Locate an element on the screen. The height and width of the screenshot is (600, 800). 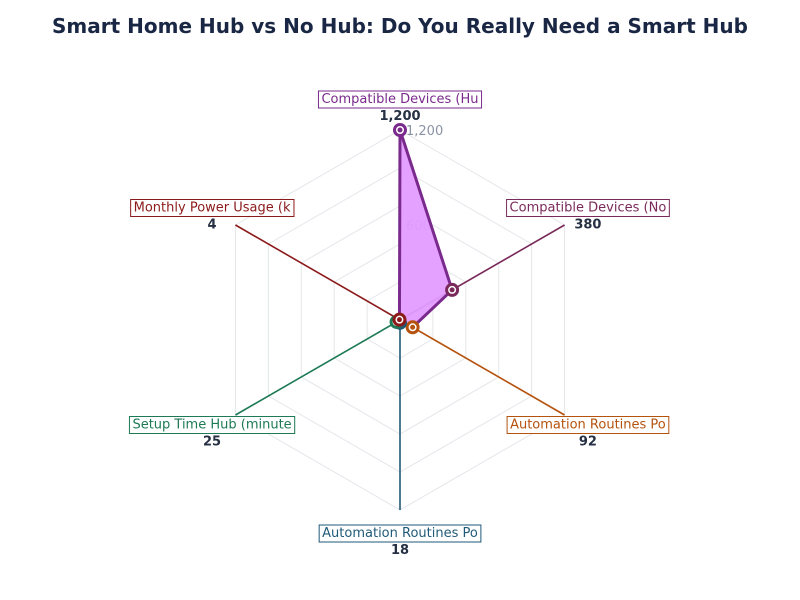
axis-label: Compatible Devices (No is located at coordinates (588, 208).